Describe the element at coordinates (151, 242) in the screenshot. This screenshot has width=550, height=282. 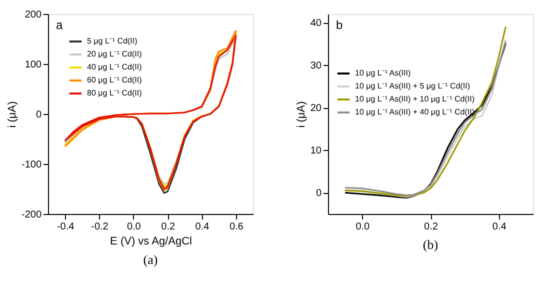
I see `x-axis-title: E (V) vs Ag/AgCl` at that location.